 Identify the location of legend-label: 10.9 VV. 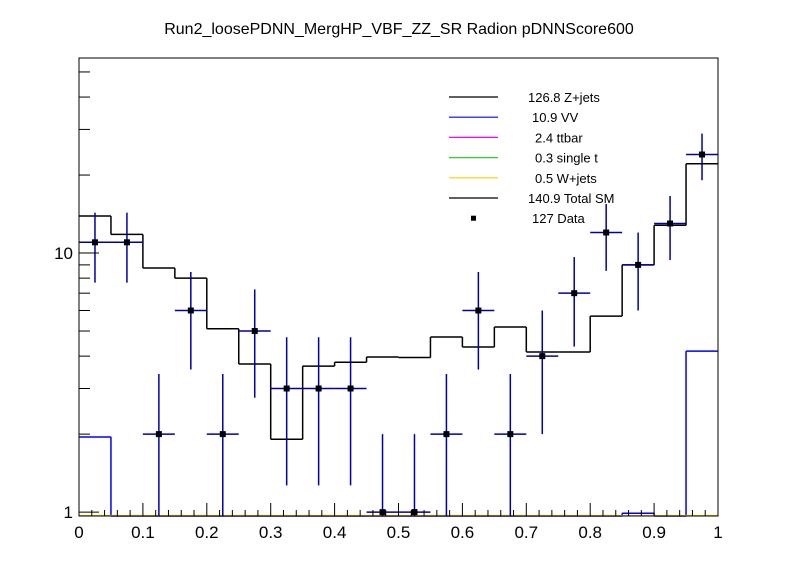
(555, 117).